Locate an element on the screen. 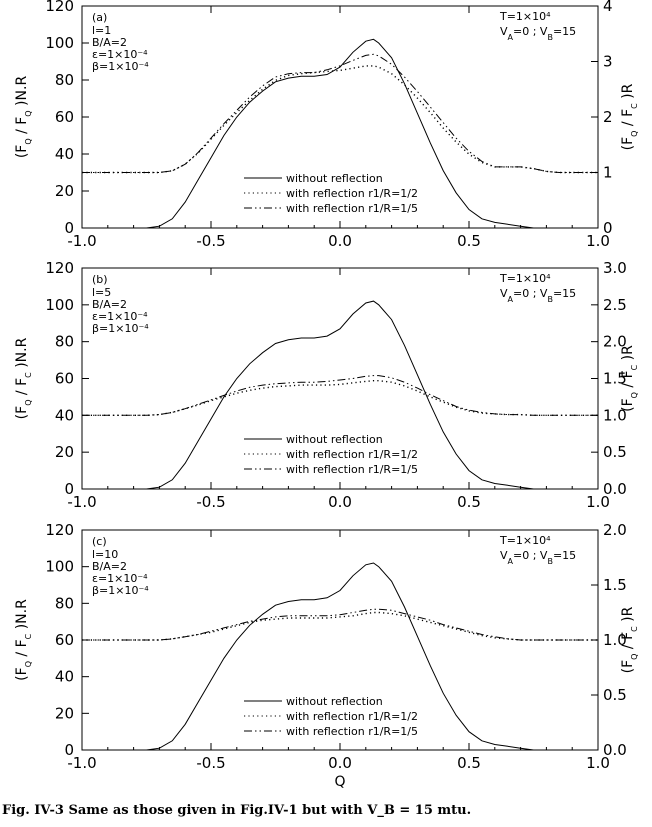 The height and width of the screenshot is (827, 652). y2-tick-label: 2 is located at coordinates (608, 117).